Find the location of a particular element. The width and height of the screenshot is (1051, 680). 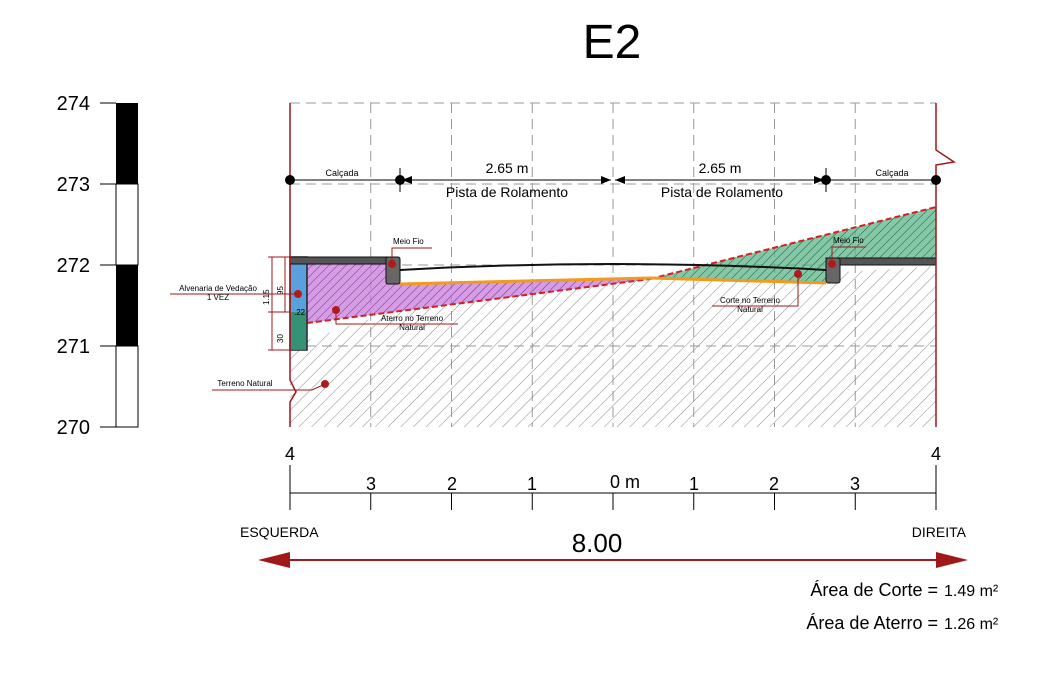

arrowhead-left is located at coordinates (274, 560).